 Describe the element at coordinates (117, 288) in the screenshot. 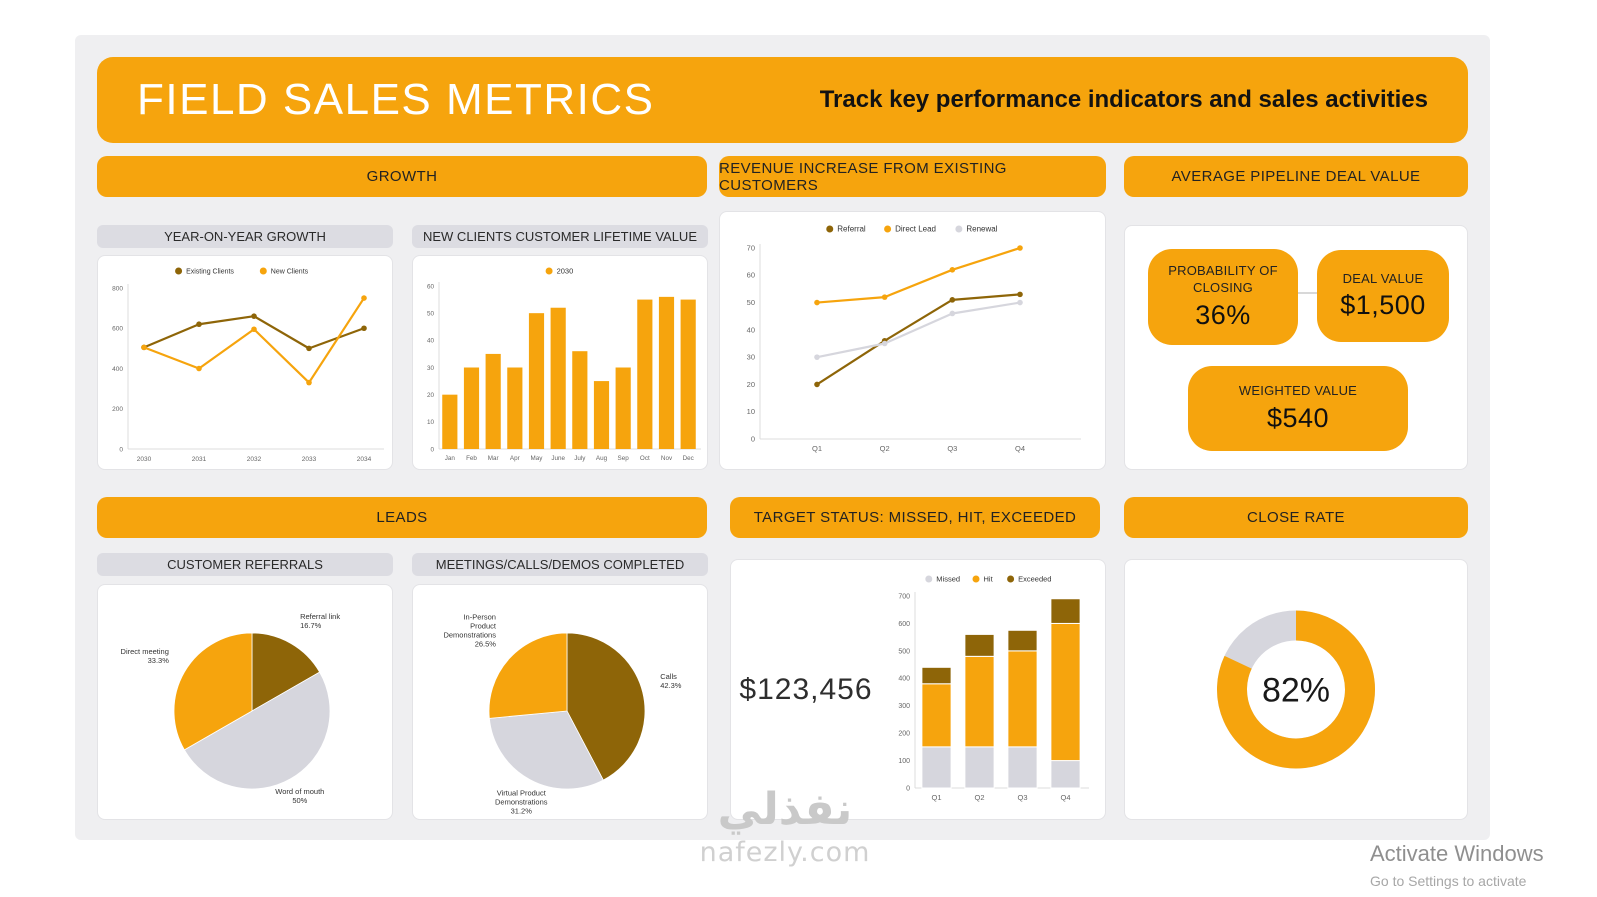

I see `svg-text: 800` at that location.